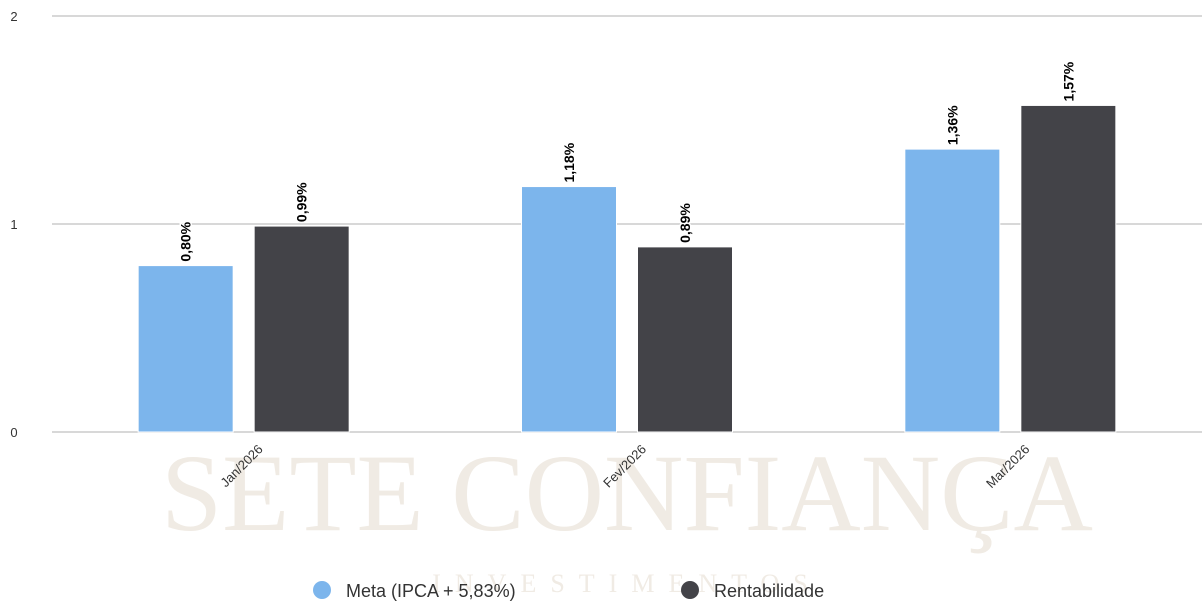 The image size is (1202, 604). Describe the element at coordinates (685, 223) in the screenshot. I see `value-label: 0,89%` at that location.